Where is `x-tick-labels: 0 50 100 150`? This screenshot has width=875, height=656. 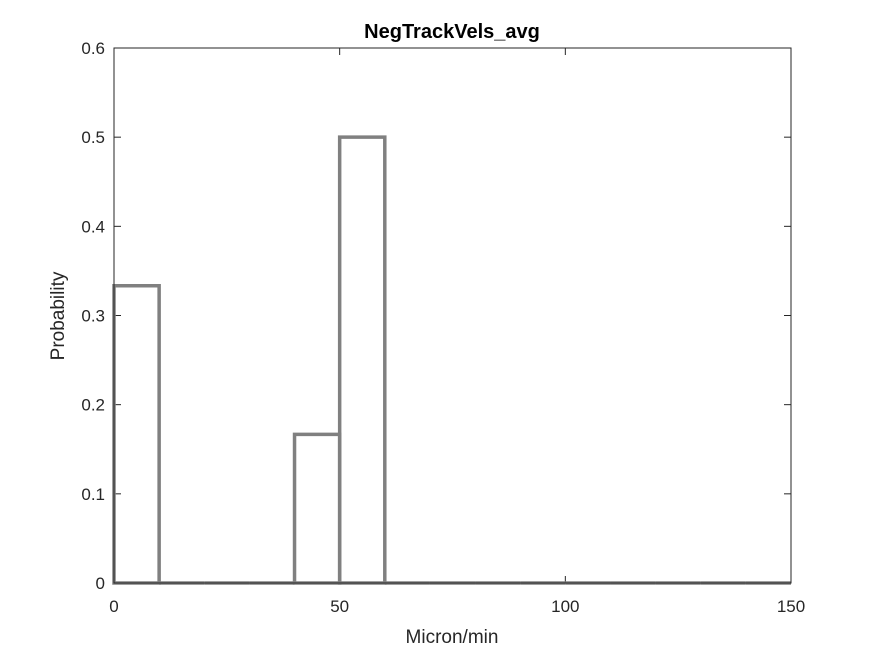
x-tick-labels: 0 50 100 150 is located at coordinates (457, 606).